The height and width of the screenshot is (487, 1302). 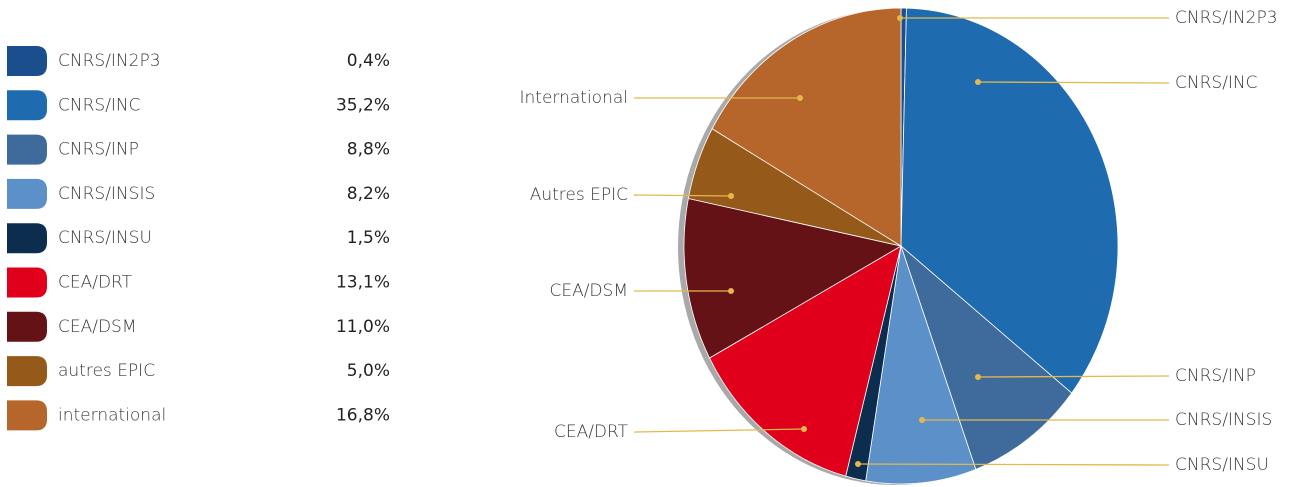 I want to click on legend-value: 5,0%, so click(x=368, y=371).